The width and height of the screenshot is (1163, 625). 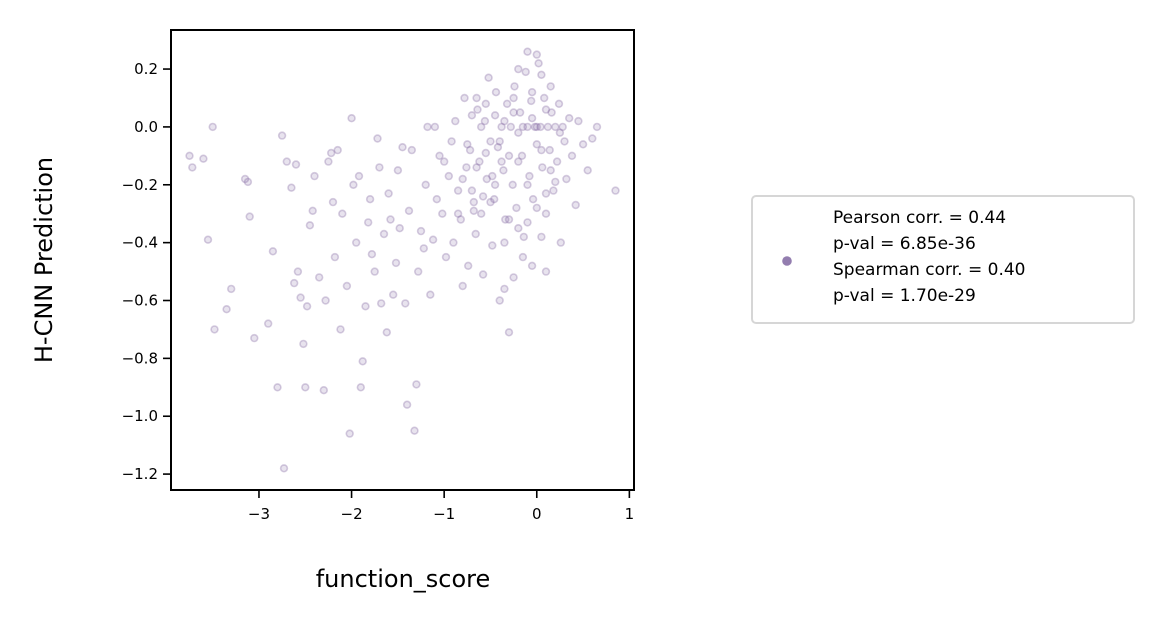 I want to click on y-tick-label: −1.0, so click(x=140, y=416).